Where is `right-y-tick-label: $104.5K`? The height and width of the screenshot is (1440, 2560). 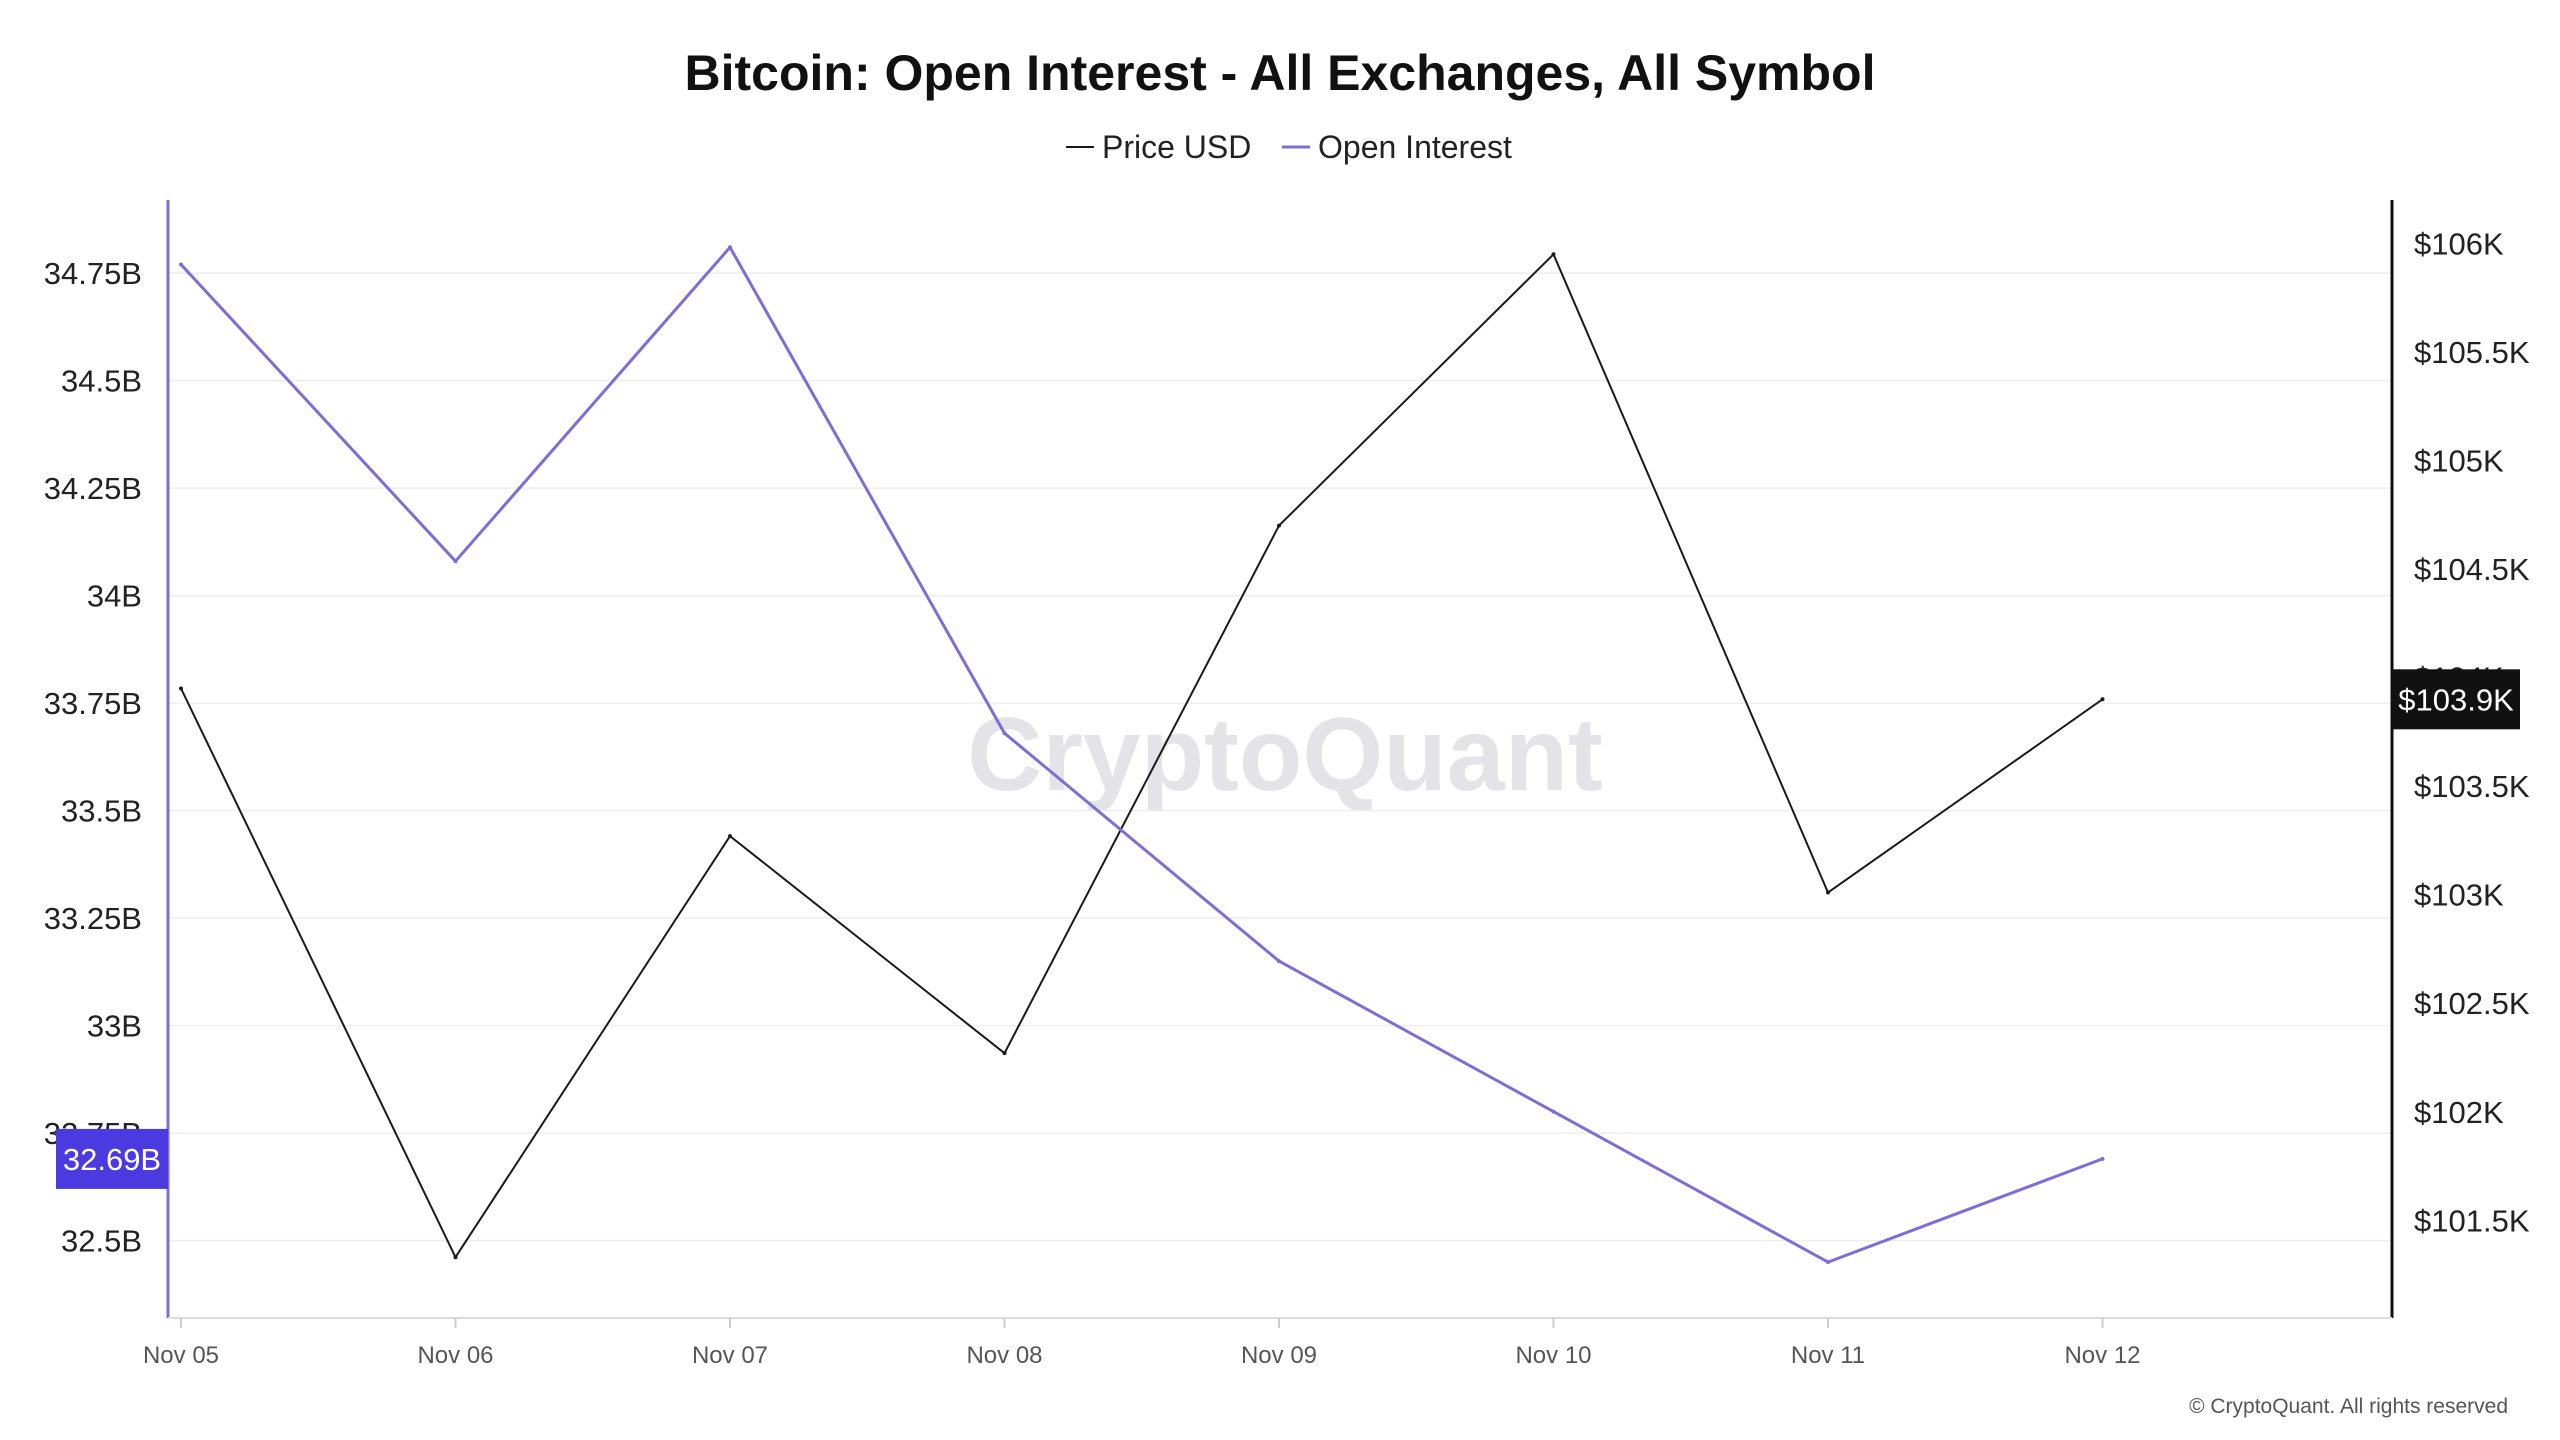 right-y-tick-label: $104.5K is located at coordinates (2472, 569).